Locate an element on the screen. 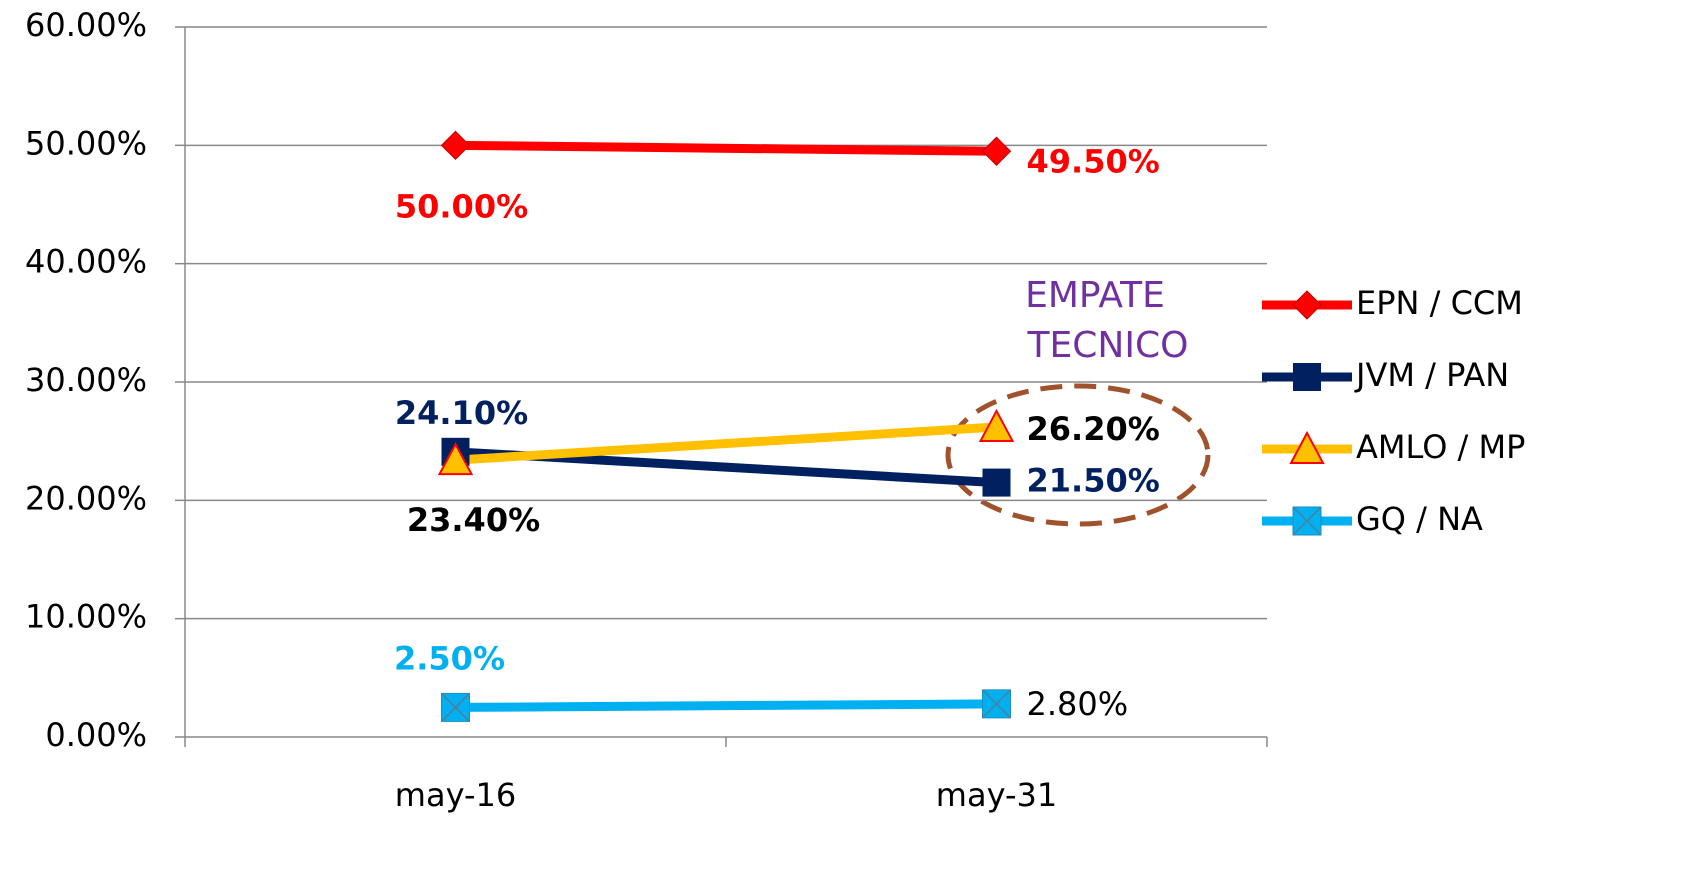 Image resolution: width=1694 pixels, height=874 pixels. data-label: 50.00% is located at coordinates (461, 206).